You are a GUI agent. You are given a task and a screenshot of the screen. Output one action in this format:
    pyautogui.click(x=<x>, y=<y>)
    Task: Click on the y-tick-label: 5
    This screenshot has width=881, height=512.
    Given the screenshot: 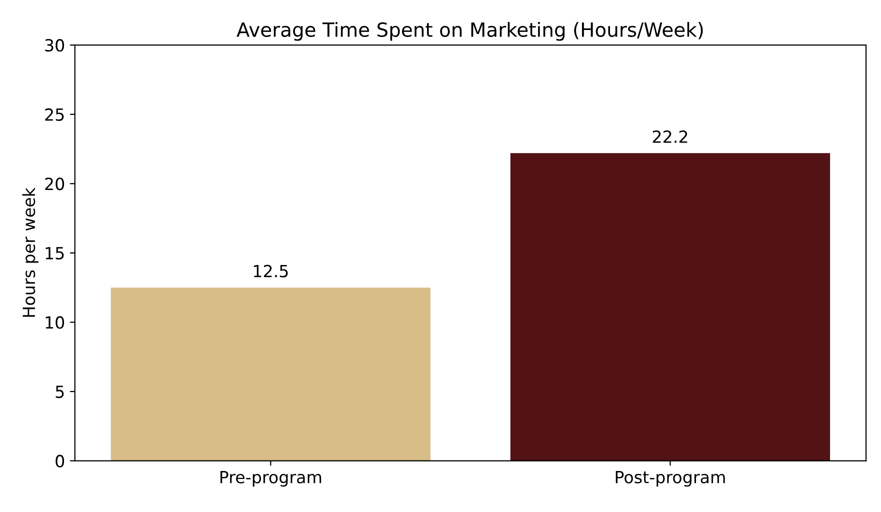 What is the action you would take?
    pyautogui.click(x=60, y=392)
    